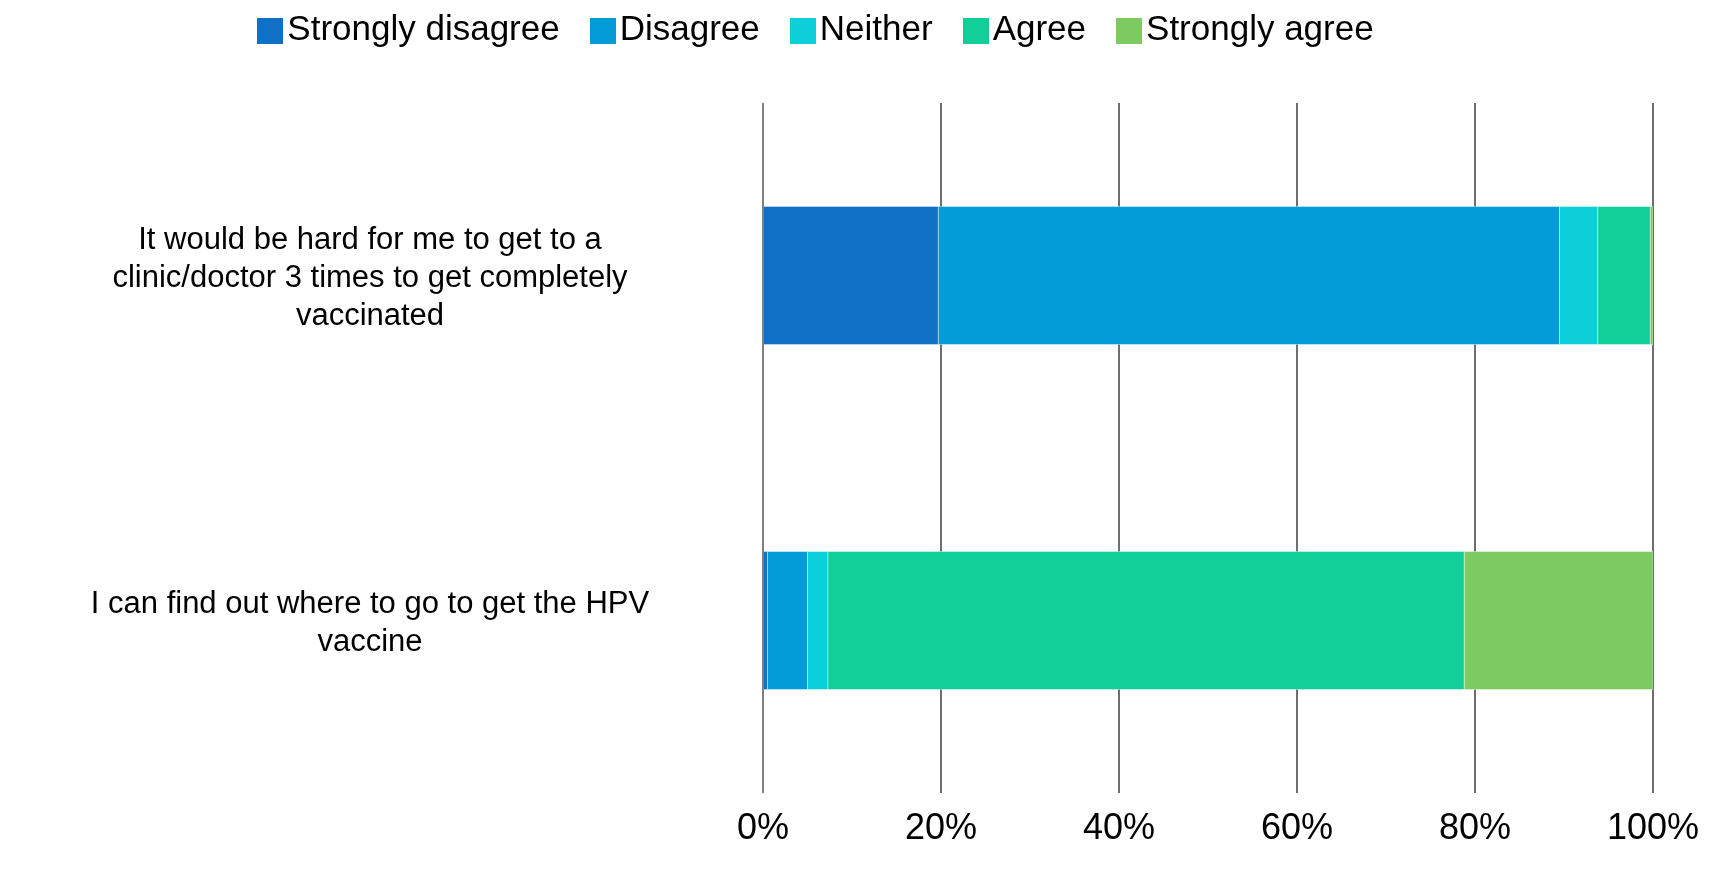 The image size is (1711, 871). Describe the element at coordinates (689, 27) in the screenshot. I see `legend-label: Disagree` at that location.